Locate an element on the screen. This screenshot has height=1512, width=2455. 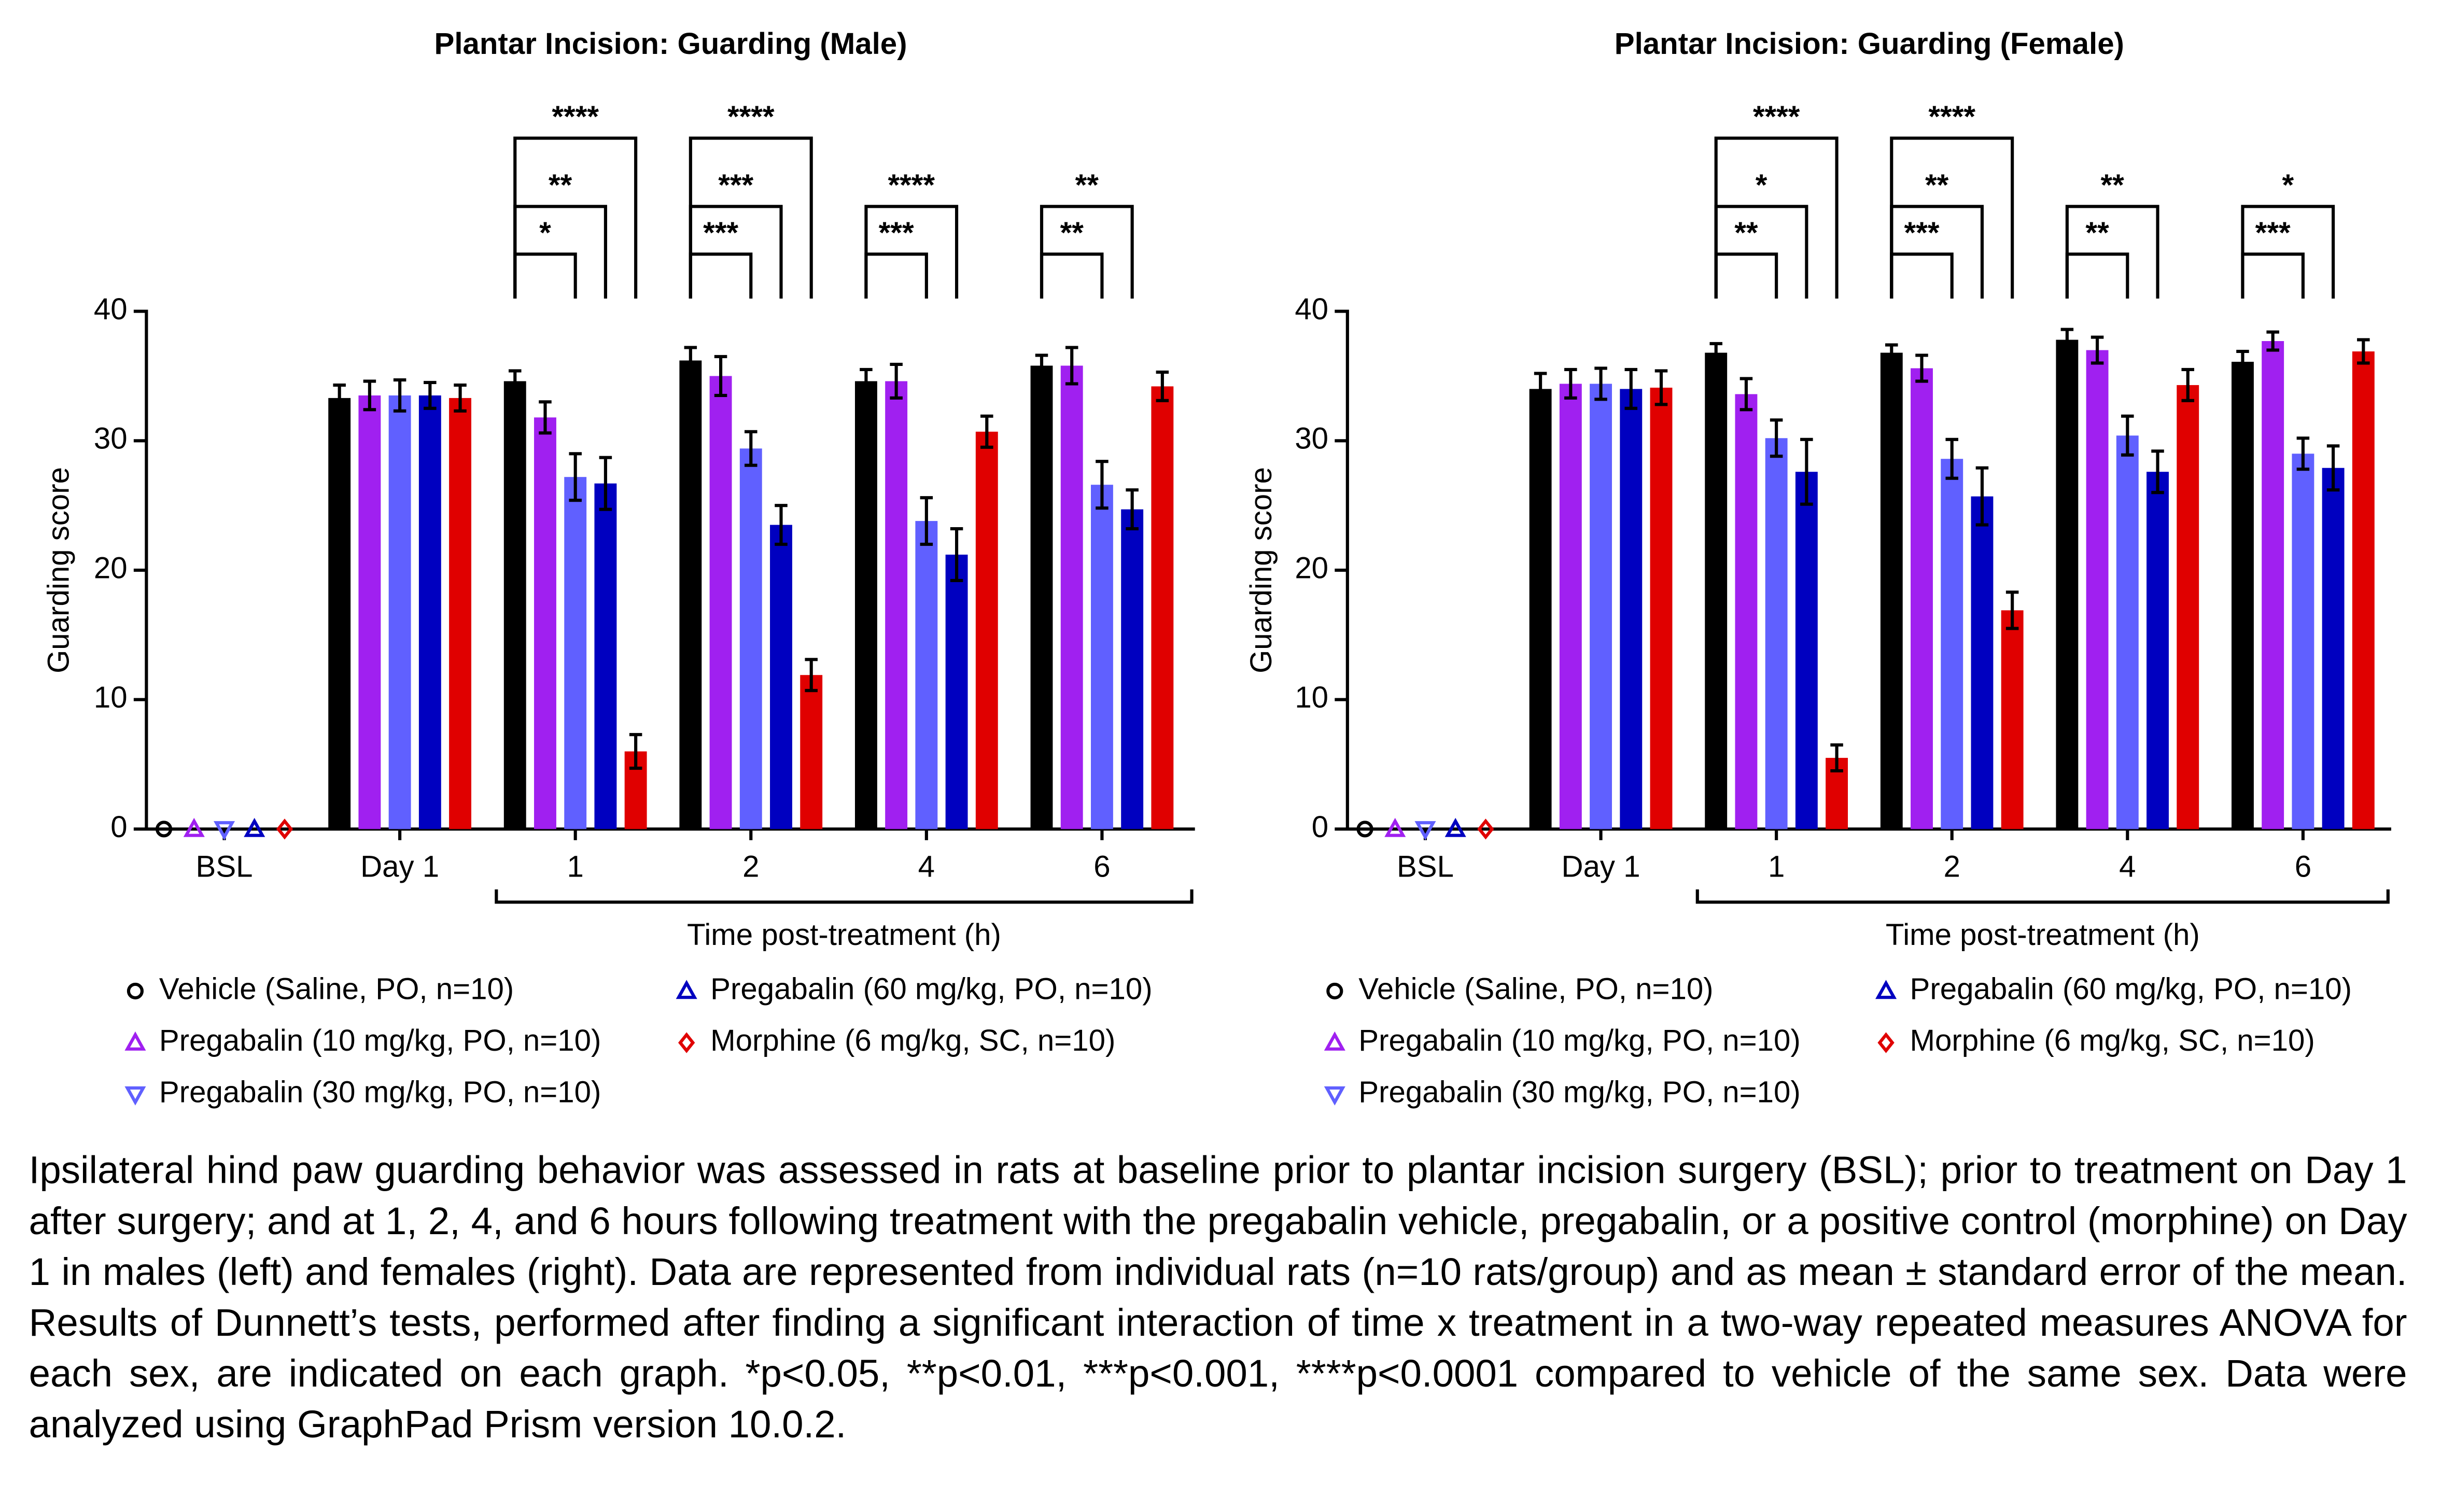
x-tick-label: 6 is located at coordinates (2303, 866).